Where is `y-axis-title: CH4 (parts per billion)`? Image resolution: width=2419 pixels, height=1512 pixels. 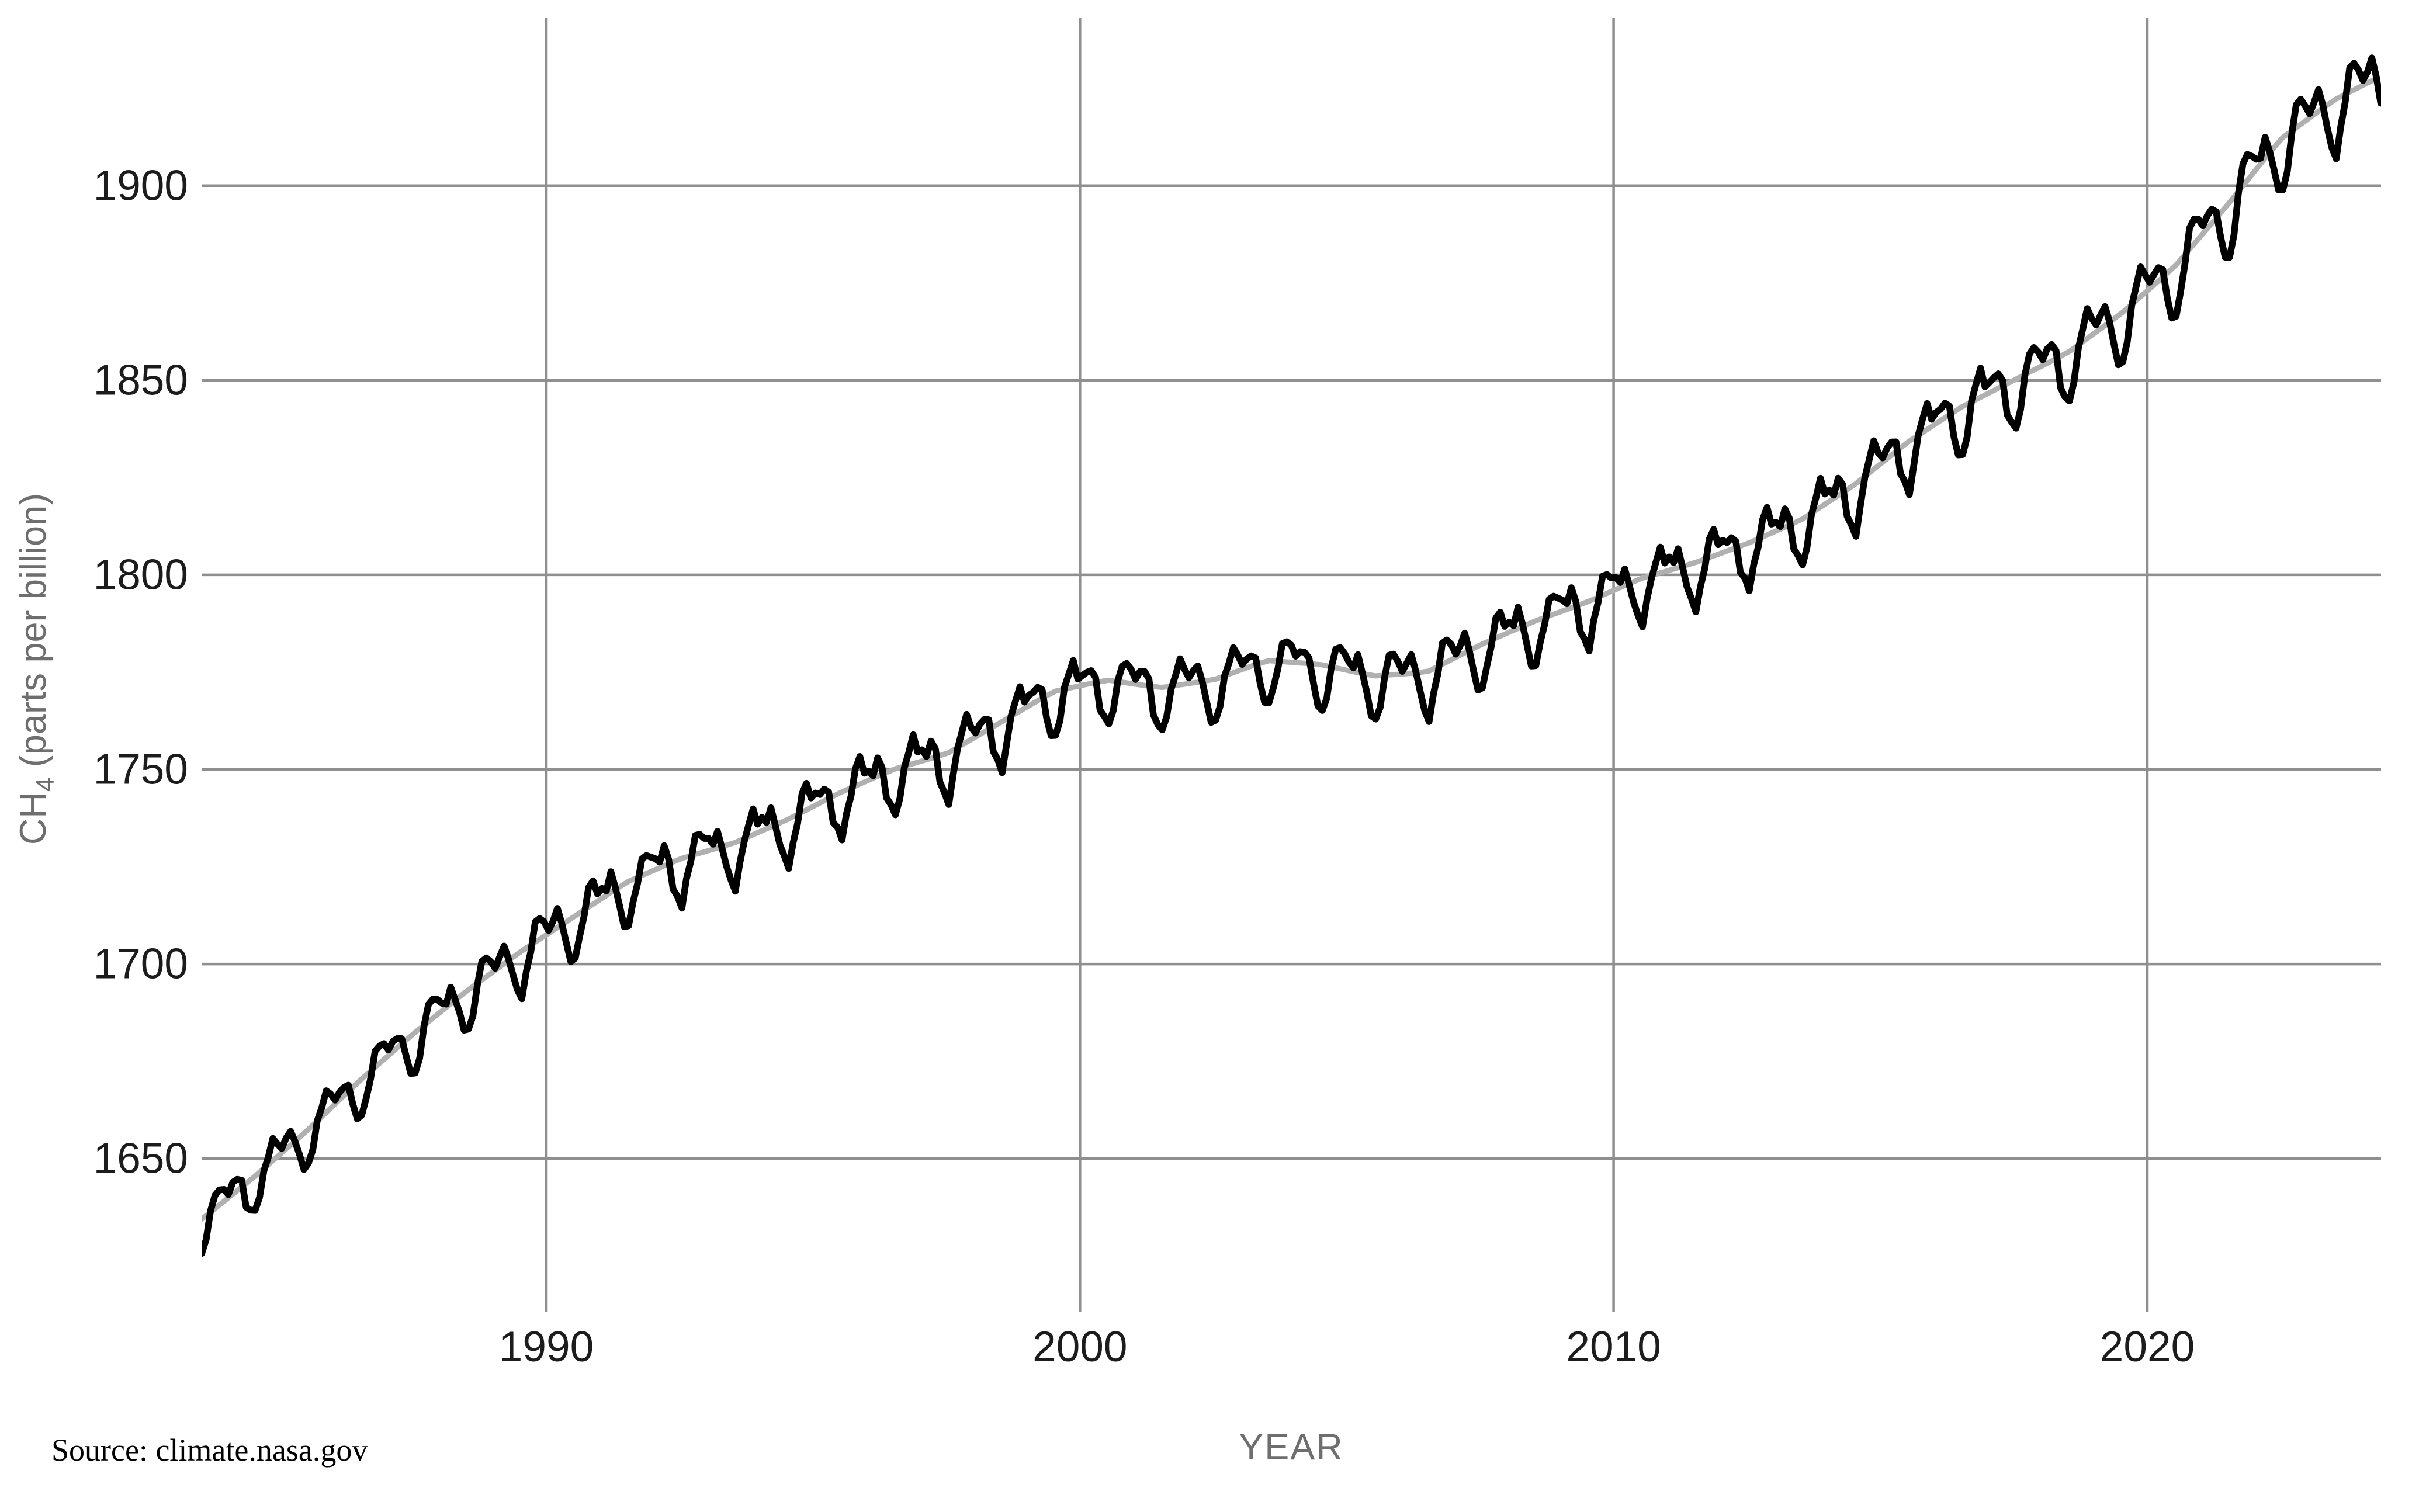 y-axis-title: CH4 (parts per billion) is located at coordinates (36, 669).